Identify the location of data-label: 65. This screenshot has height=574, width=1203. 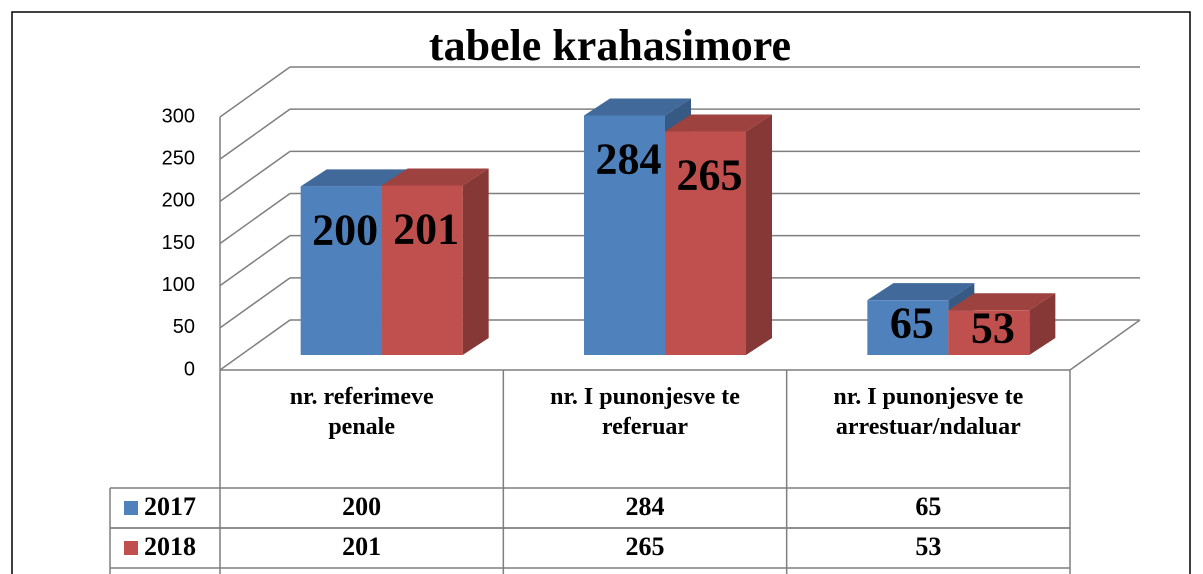
(912, 323).